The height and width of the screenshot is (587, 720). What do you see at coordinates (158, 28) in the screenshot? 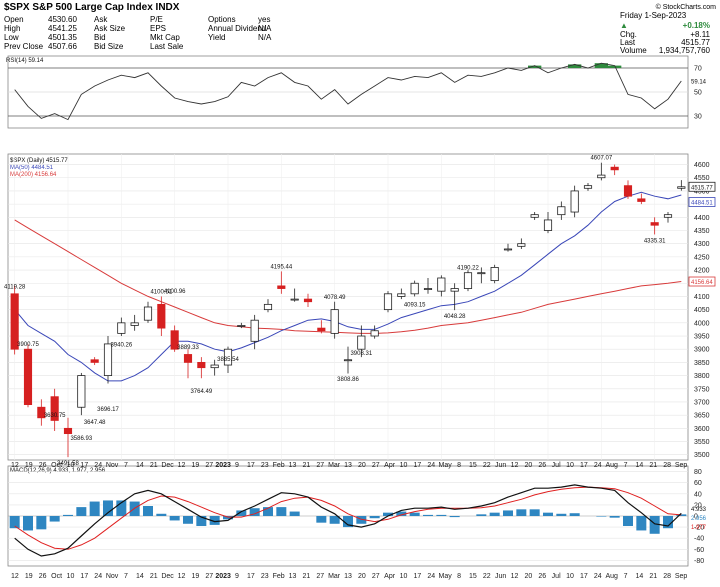
I see `eps-label: EPS` at bounding box center [158, 28].